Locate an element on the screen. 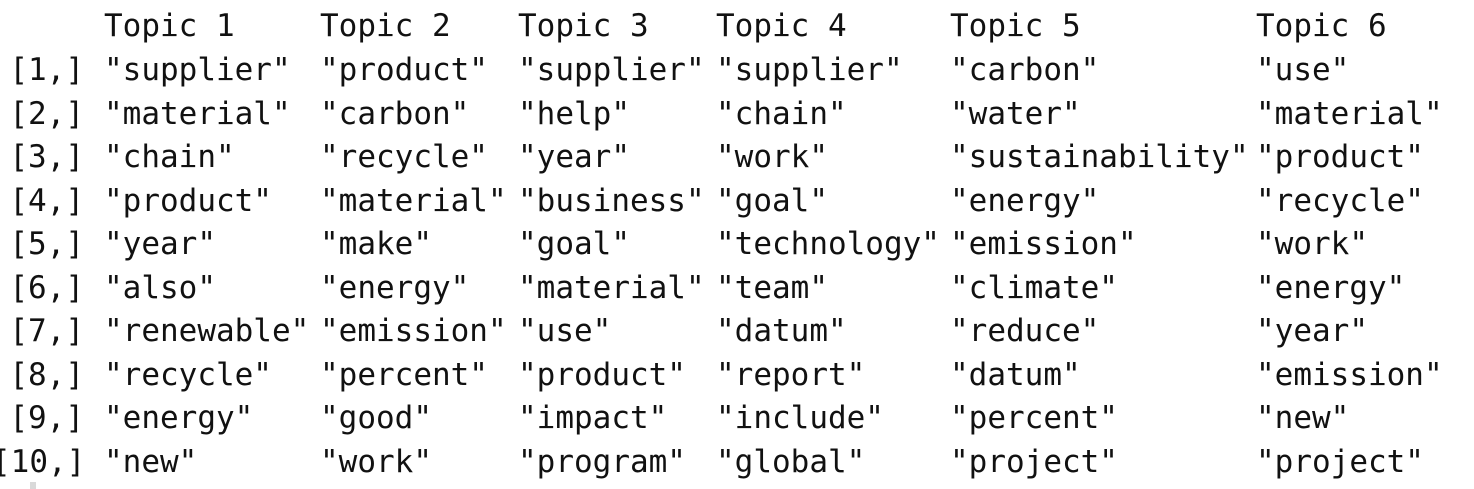 The width and height of the screenshot is (1474, 489). row-index-label: [8,] is located at coordinates (46, 374).